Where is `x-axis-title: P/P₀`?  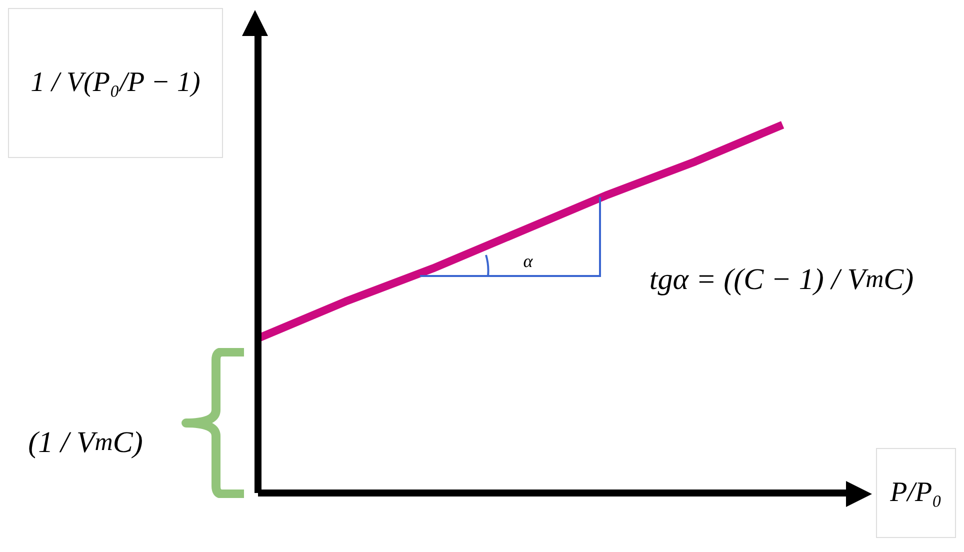 x-axis-title: P/P₀ is located at coordinates (916, 493).